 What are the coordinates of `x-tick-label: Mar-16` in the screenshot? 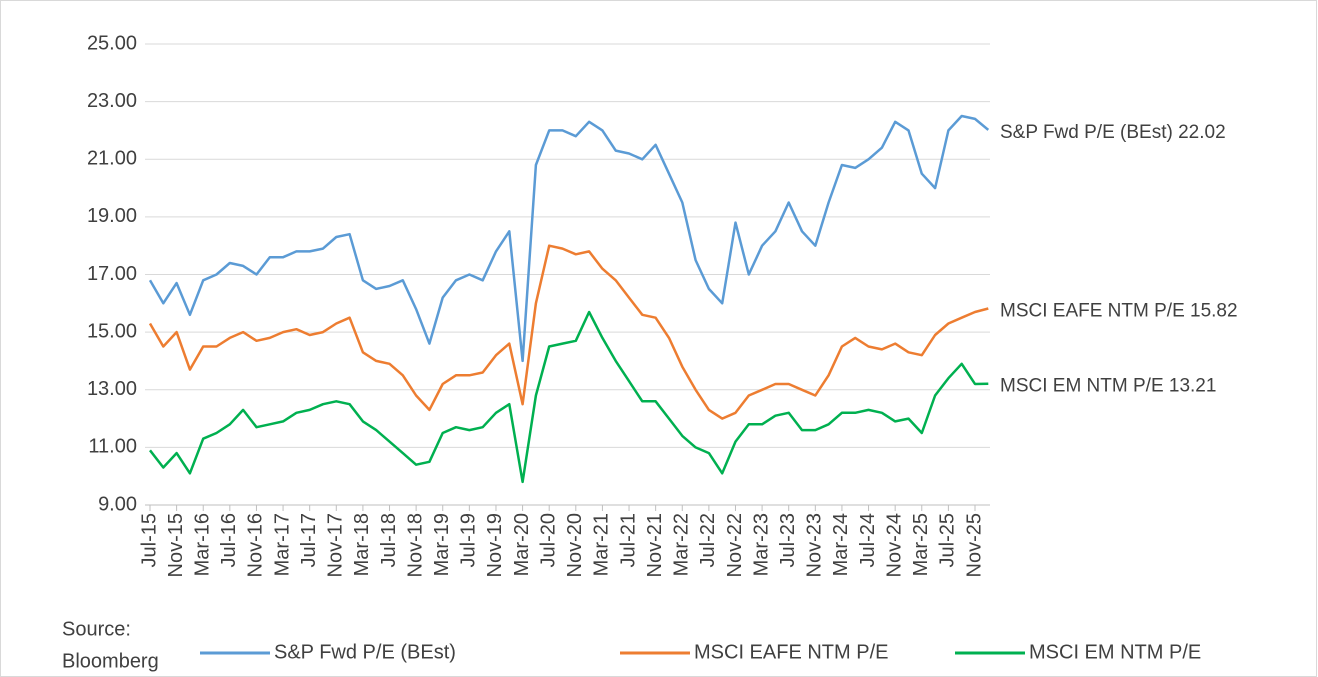 It's located at (203, 544).